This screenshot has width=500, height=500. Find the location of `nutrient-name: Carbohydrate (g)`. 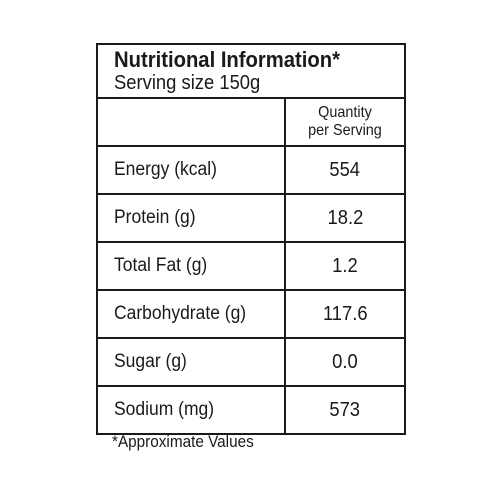

nutrient-name: Carbohydrate (g) is located at coordinates (180, 313).